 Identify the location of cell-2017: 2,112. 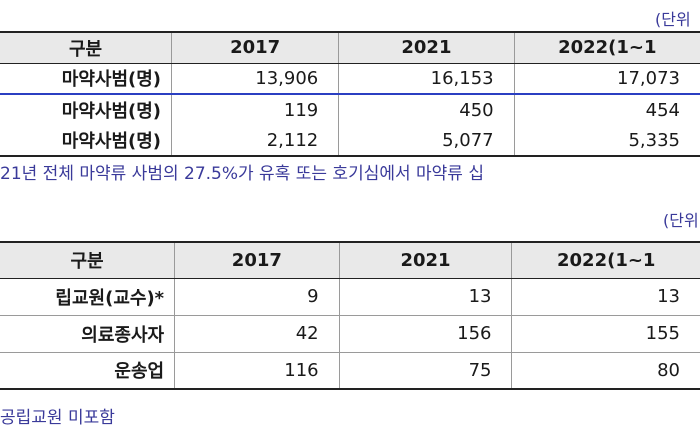
(255, 141).